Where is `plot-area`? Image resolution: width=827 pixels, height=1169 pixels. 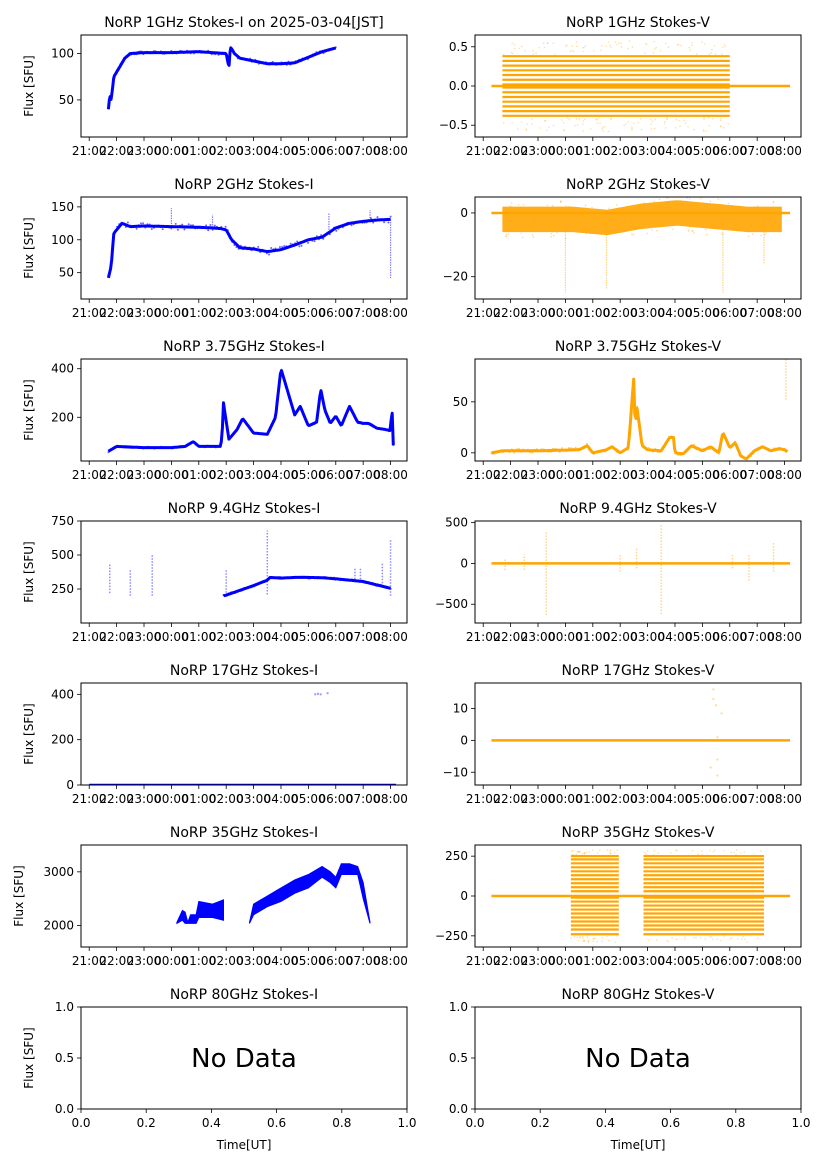
plot-area is located at coordinates (243, 738).